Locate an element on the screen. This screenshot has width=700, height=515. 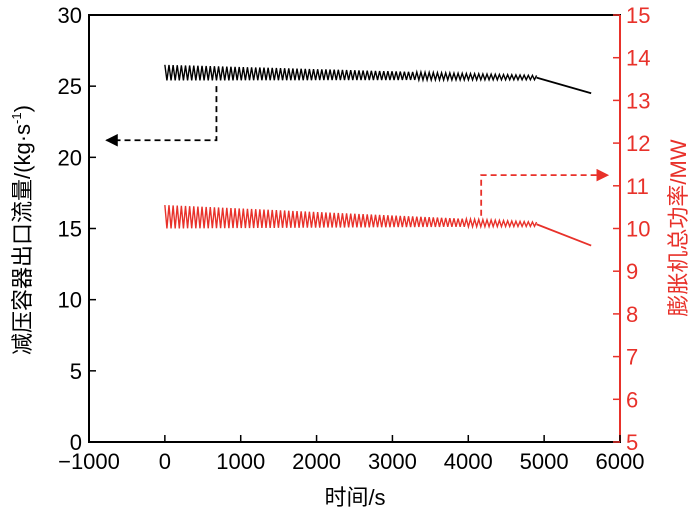
x-tick-label: −1000 is located at coordinates (89, 461).